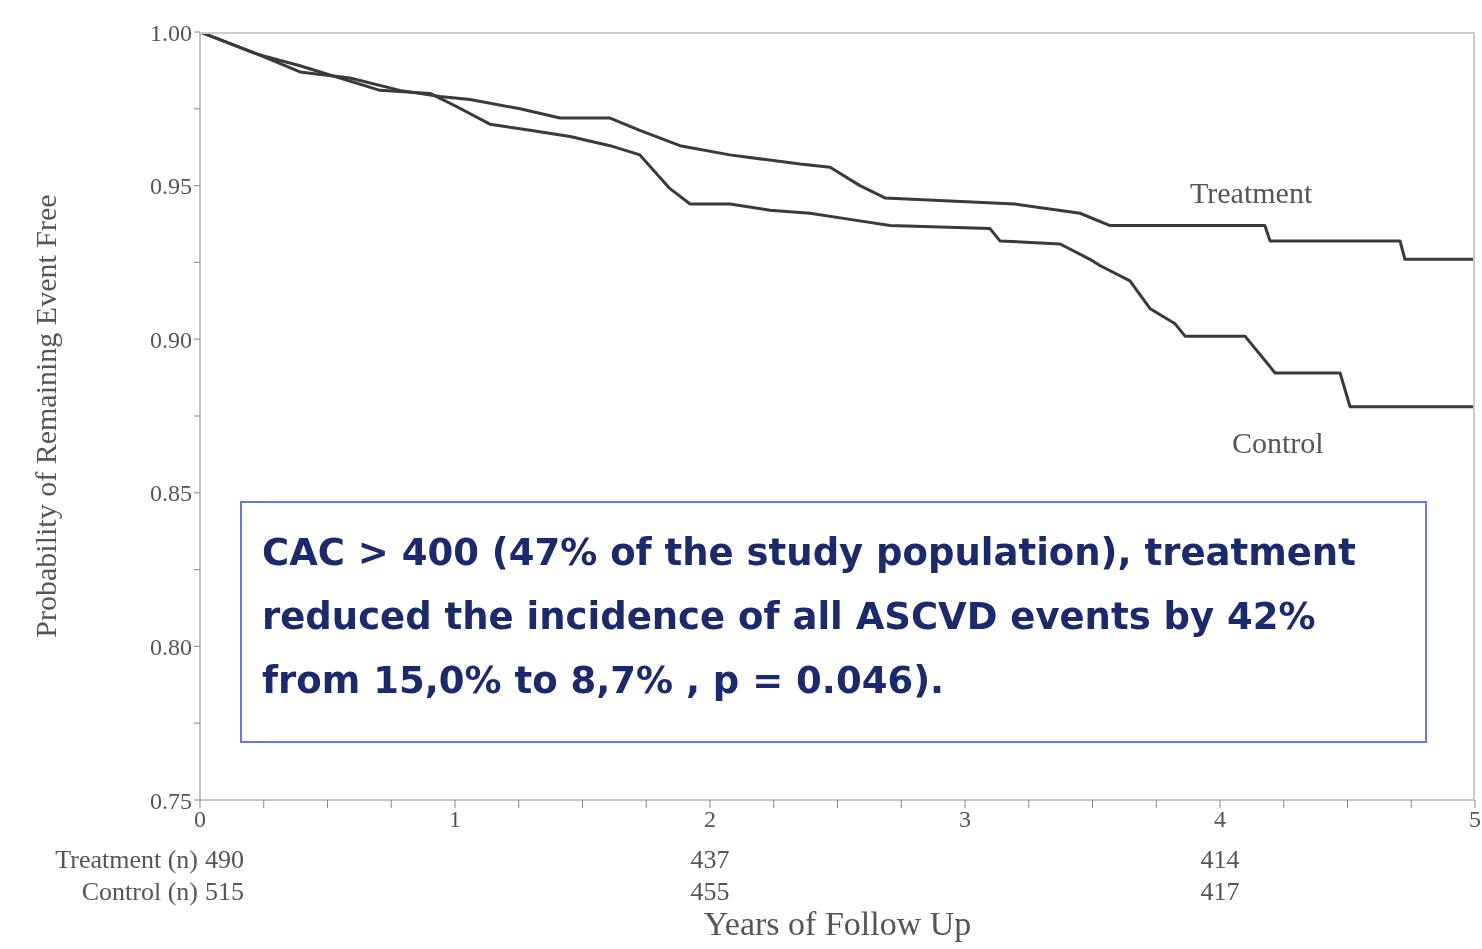  Describe the element at coordinates (710, 860) in the screenshot. I see `text: 437` at that location.